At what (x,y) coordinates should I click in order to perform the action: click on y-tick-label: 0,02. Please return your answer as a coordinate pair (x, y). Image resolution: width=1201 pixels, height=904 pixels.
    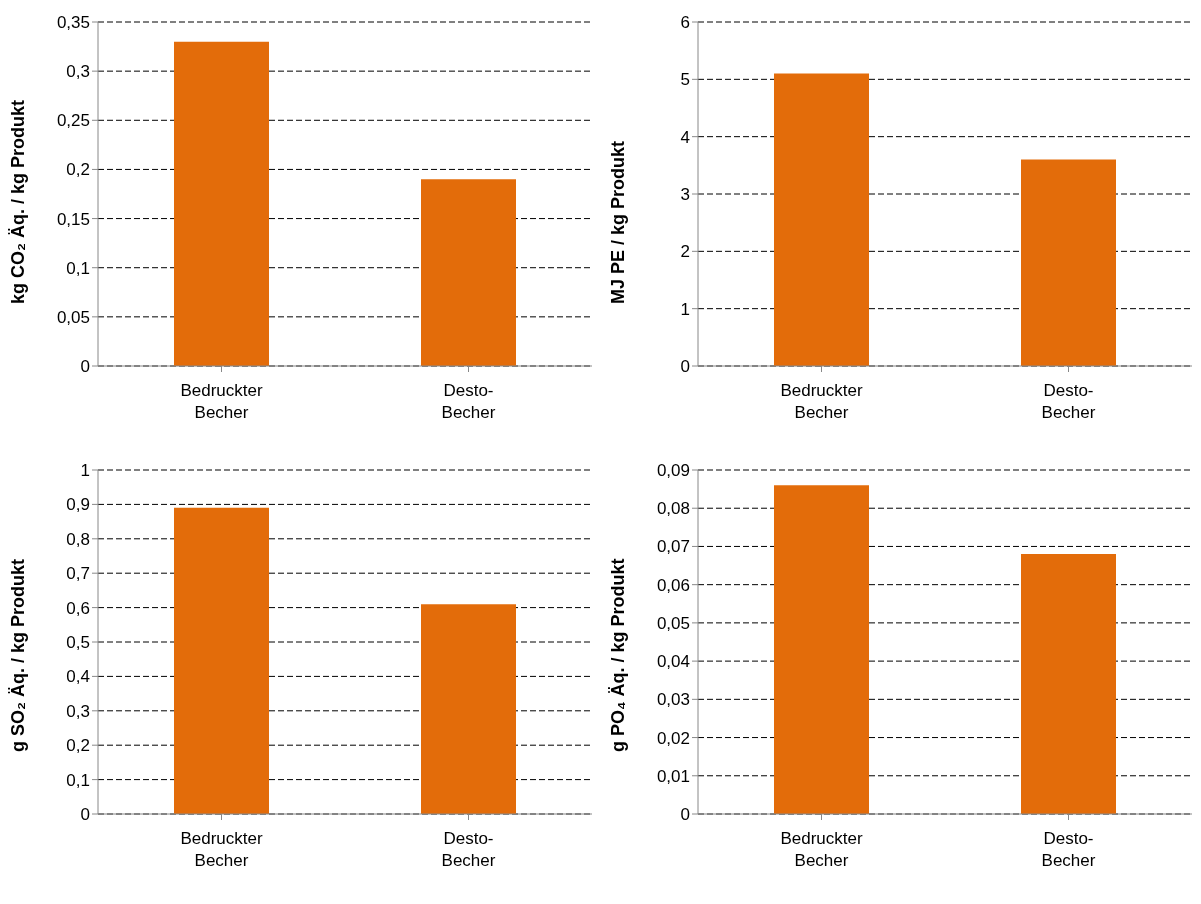
    Looking at the image, I should click on (673, 738).